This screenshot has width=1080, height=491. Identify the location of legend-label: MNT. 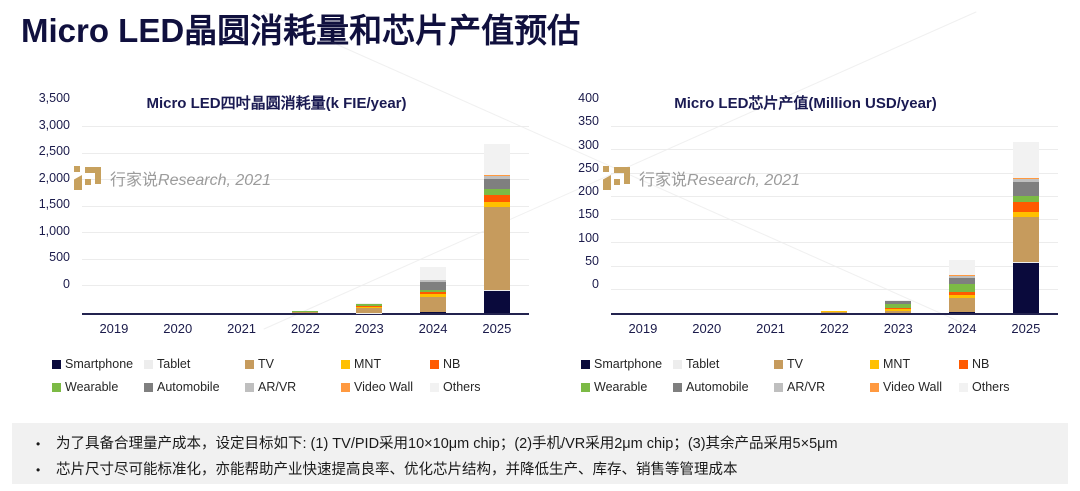
(368, 364).